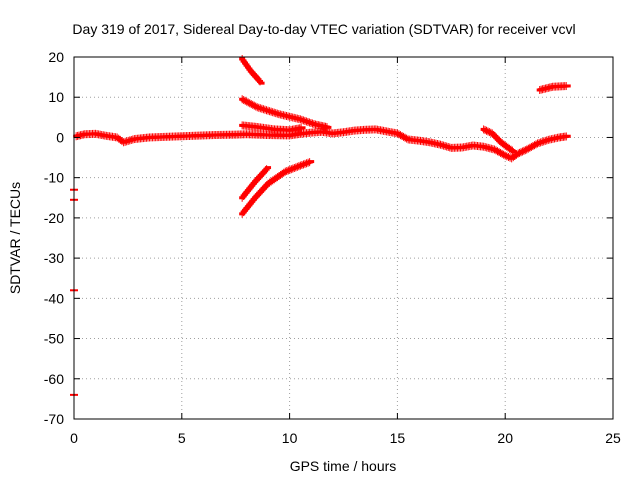 The height and width of the screenshot is (480, 640). Describe the element at coordinates (56, 57) in the screenshot. I see `y-tick-label: 20` at that location.